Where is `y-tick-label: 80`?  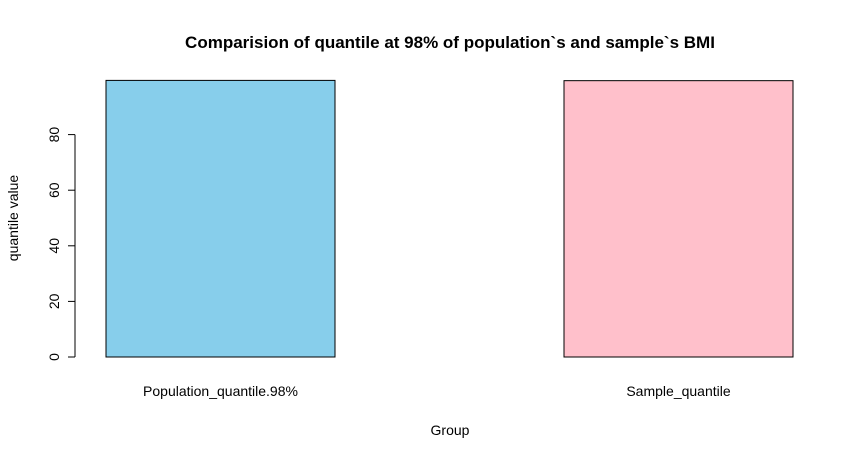 y-tick-label: 80 is located at coordinates (54, 135).